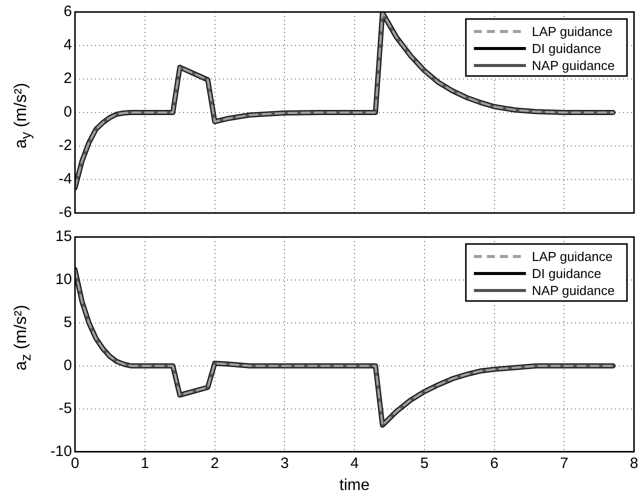  I want to click on x-tick-label: 7, so click(564, 463).